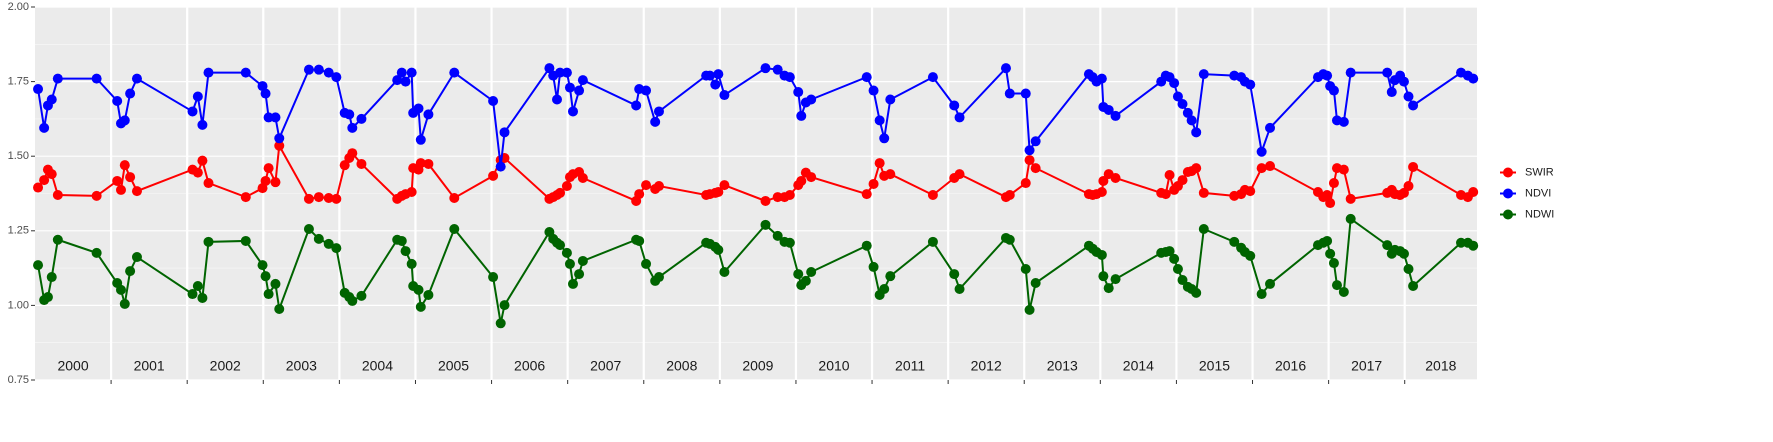  I want to click on year-label: 2017, so click(1366, 366).